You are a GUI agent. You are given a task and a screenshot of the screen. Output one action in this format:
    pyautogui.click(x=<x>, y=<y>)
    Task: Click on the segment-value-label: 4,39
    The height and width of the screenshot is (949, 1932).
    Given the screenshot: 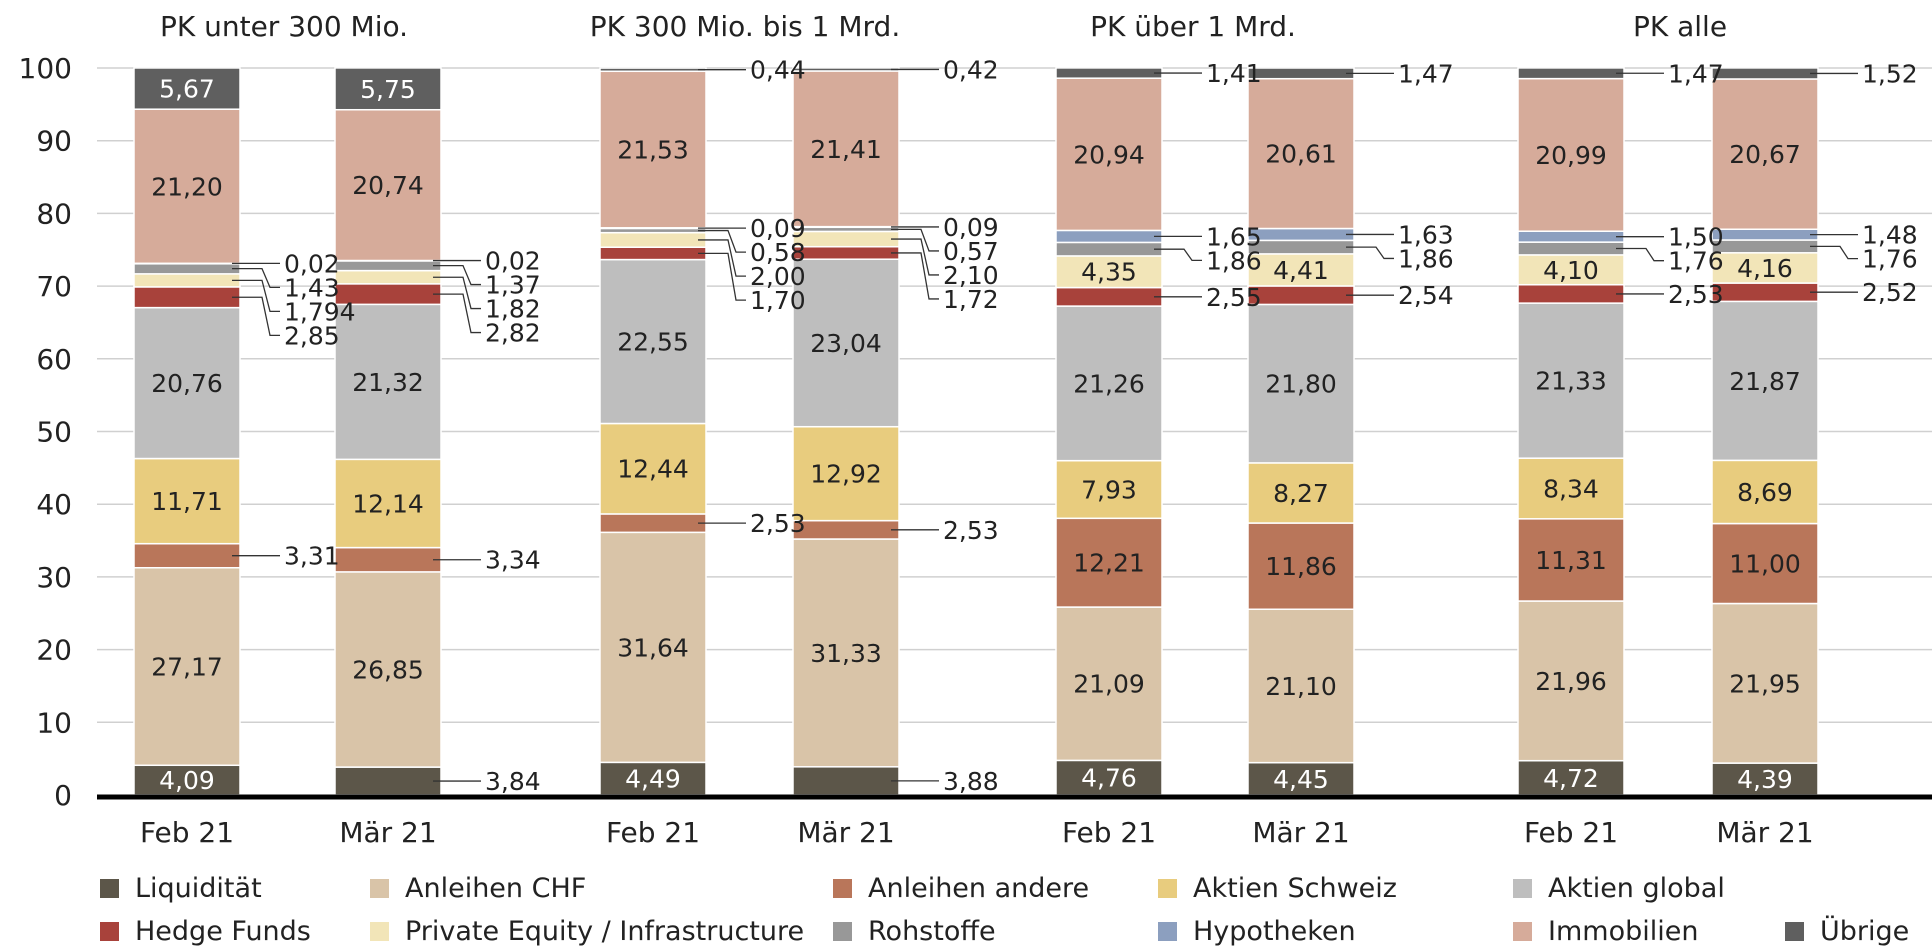 What is the action you would take?
    pyautogui.click(x=1765, y=779)
    